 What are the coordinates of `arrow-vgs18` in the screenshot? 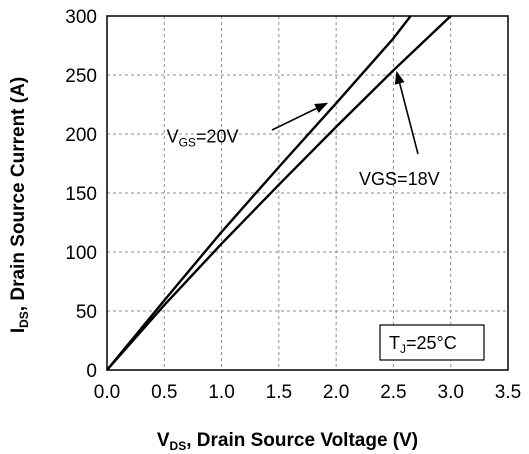 It's located at (408, 119).